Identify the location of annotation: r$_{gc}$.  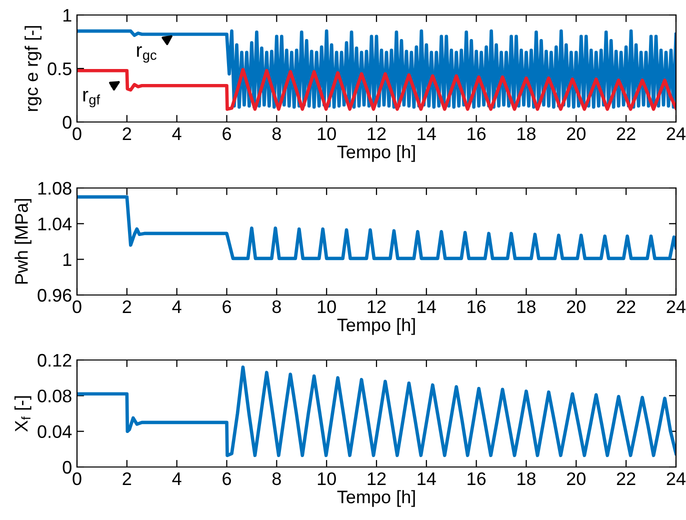
(146, 54).